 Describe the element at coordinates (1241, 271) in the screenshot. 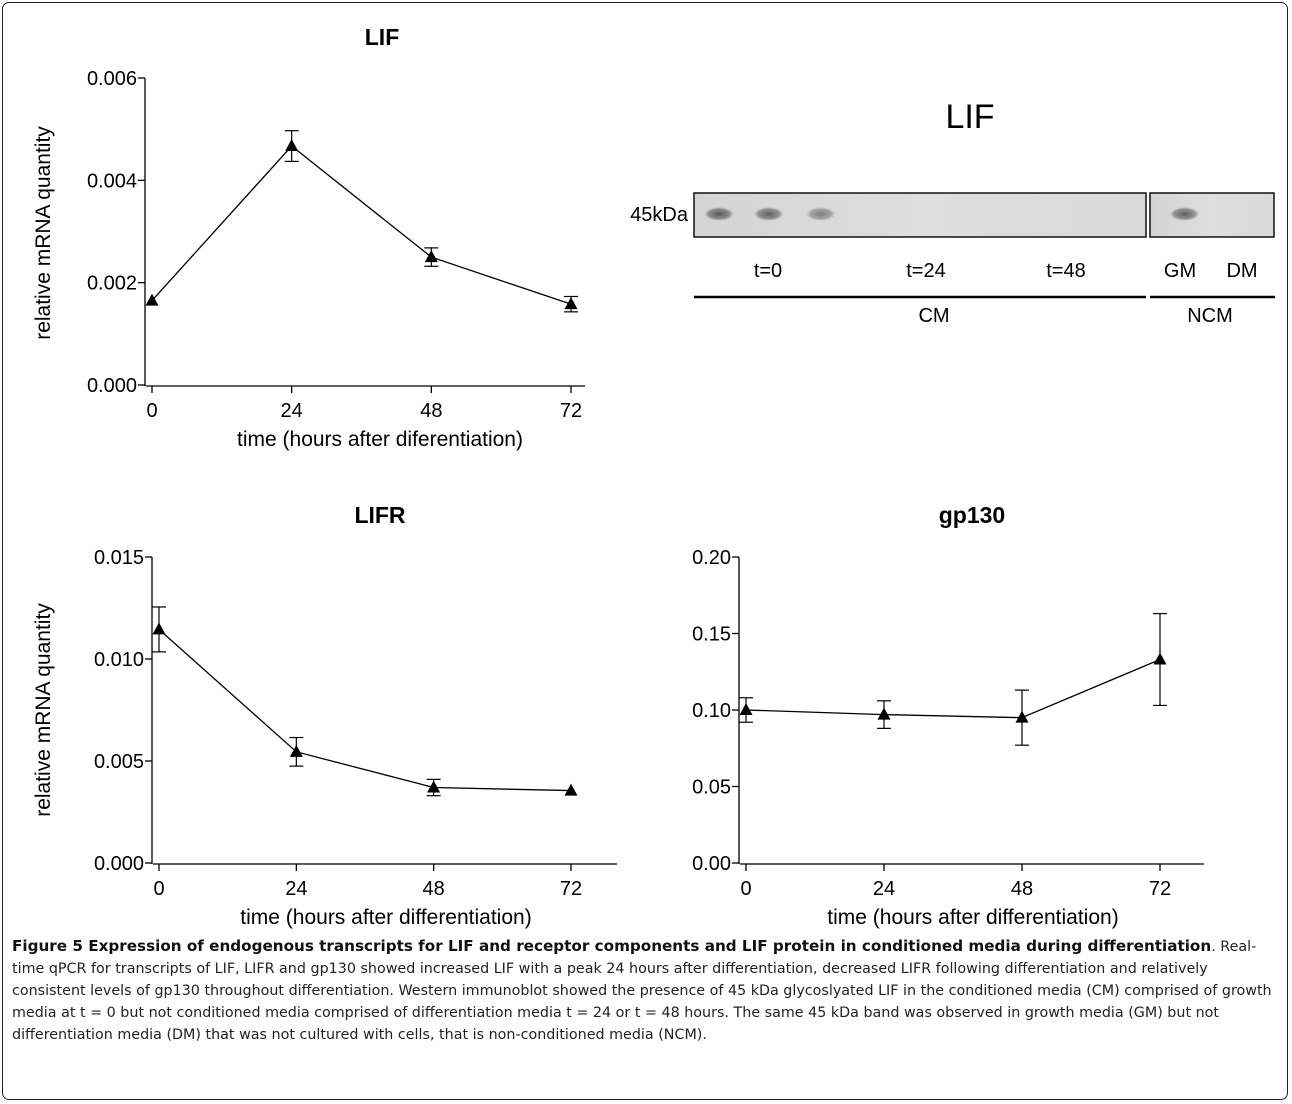

I see `lane-label-dm: DM` at that location.